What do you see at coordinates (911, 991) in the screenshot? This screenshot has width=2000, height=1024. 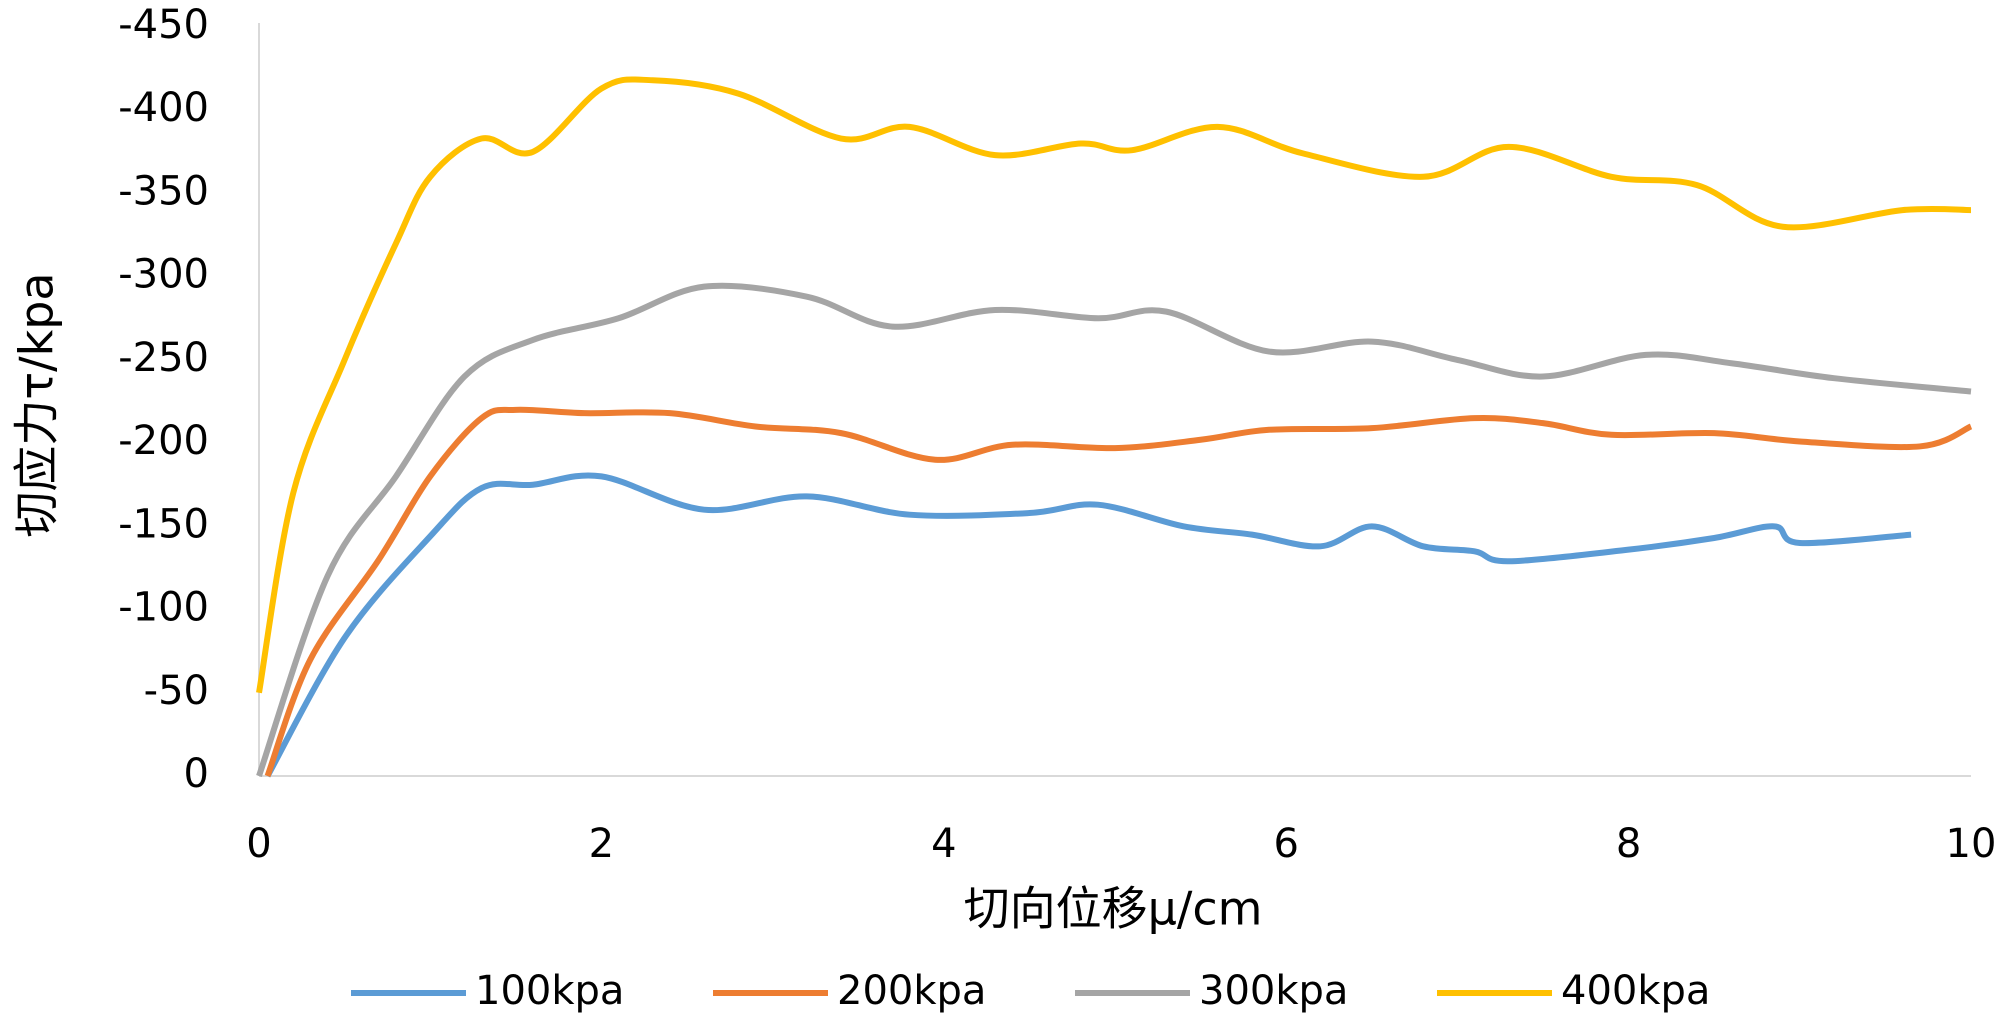 I see `legend-label: 200kpa` at bounding box center [911, 991].